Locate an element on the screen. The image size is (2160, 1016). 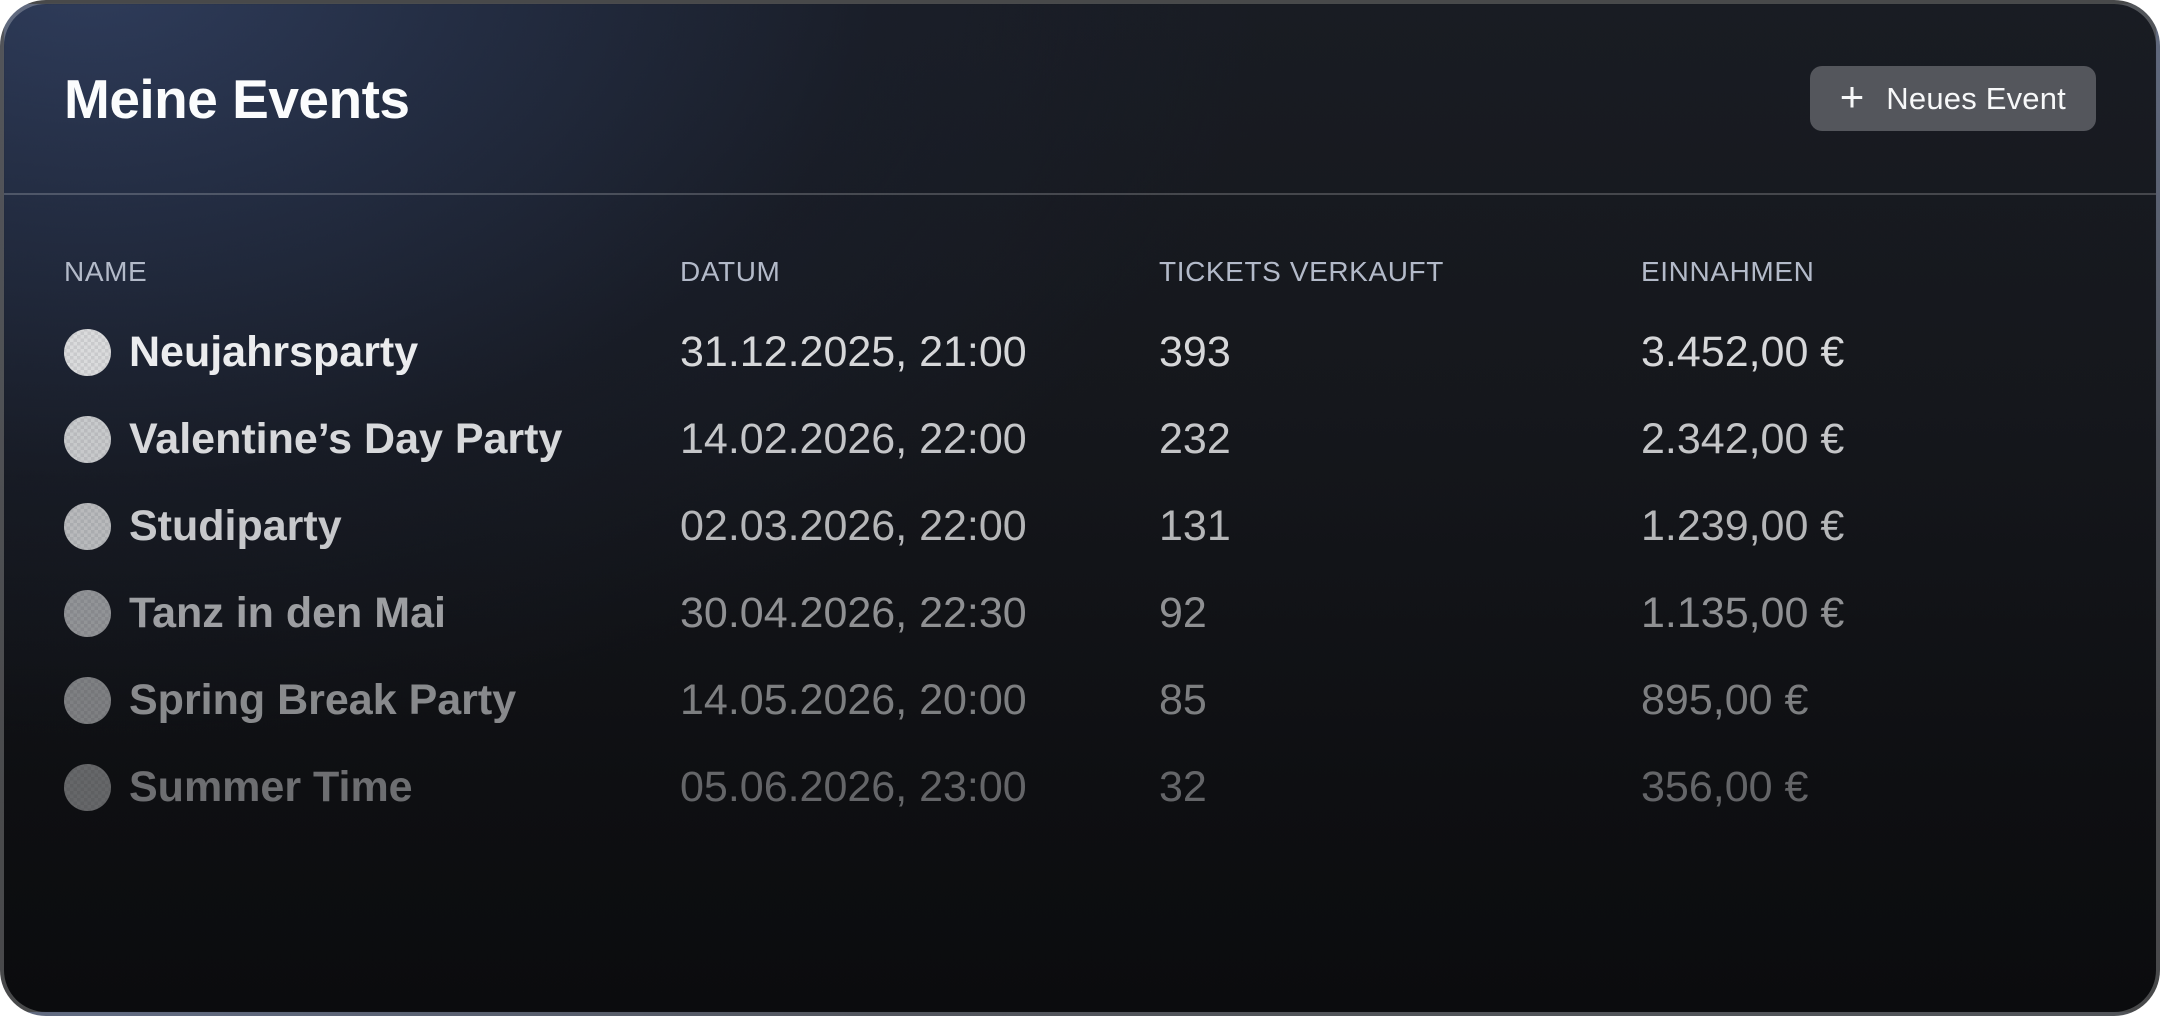
event-revenue: 1.239,00 € is located at coordinates (1743, 526).